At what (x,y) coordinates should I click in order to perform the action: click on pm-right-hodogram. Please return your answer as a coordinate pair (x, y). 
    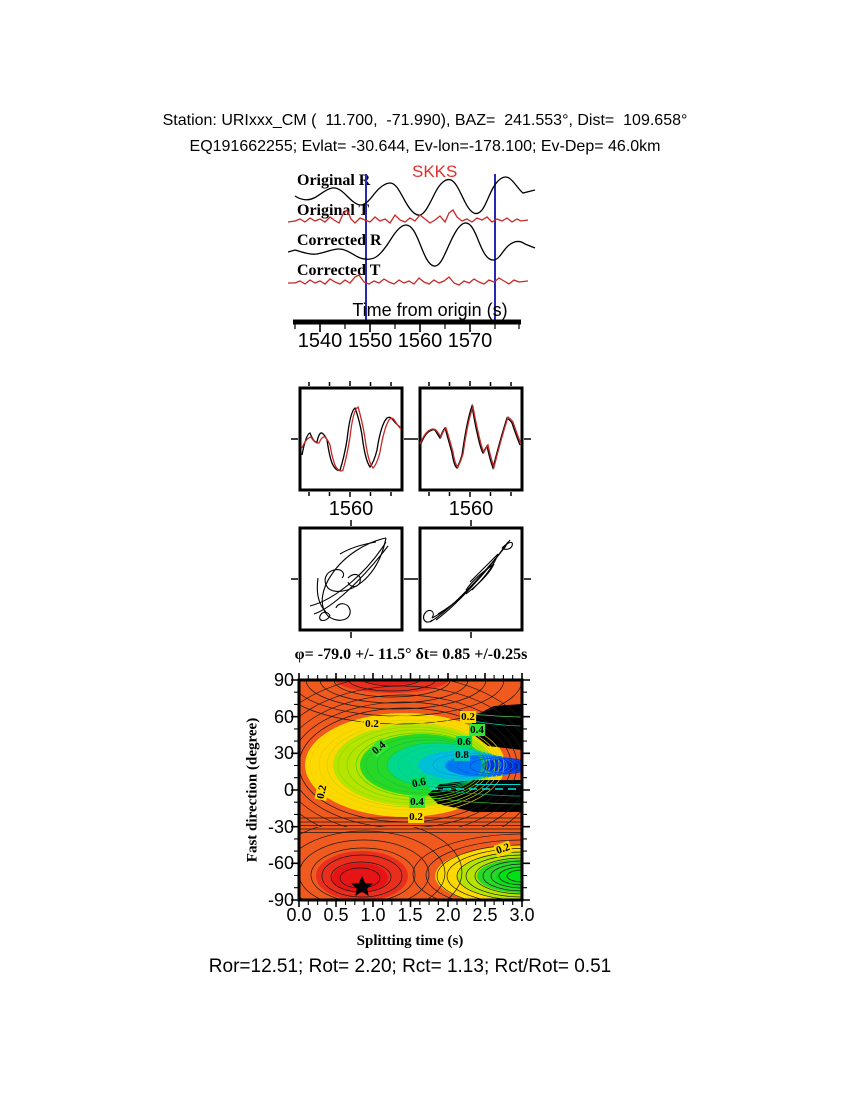
    Looking at the image, I should click on (468, 581).